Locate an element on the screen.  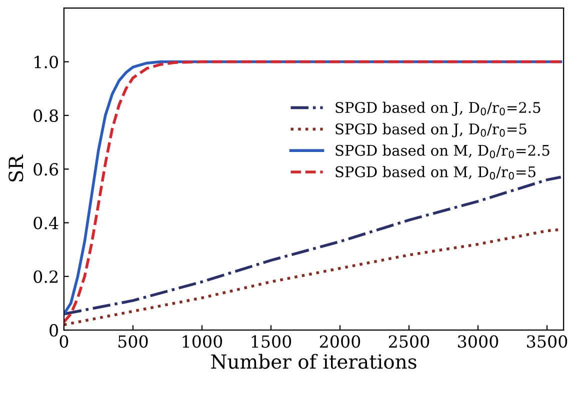
x-axis-title: Number of iterations is located at coordinates (313, 361).